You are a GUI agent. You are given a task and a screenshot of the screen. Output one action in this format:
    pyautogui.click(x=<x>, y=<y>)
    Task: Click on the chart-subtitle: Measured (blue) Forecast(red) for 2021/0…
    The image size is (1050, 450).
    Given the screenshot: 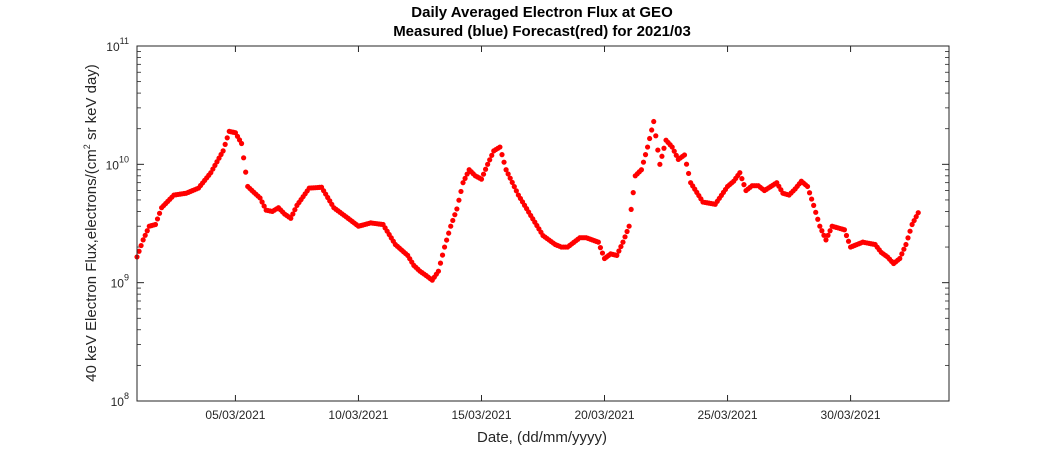 What is the action you would take?
    pyautogui.click(x=542, y=31)
    